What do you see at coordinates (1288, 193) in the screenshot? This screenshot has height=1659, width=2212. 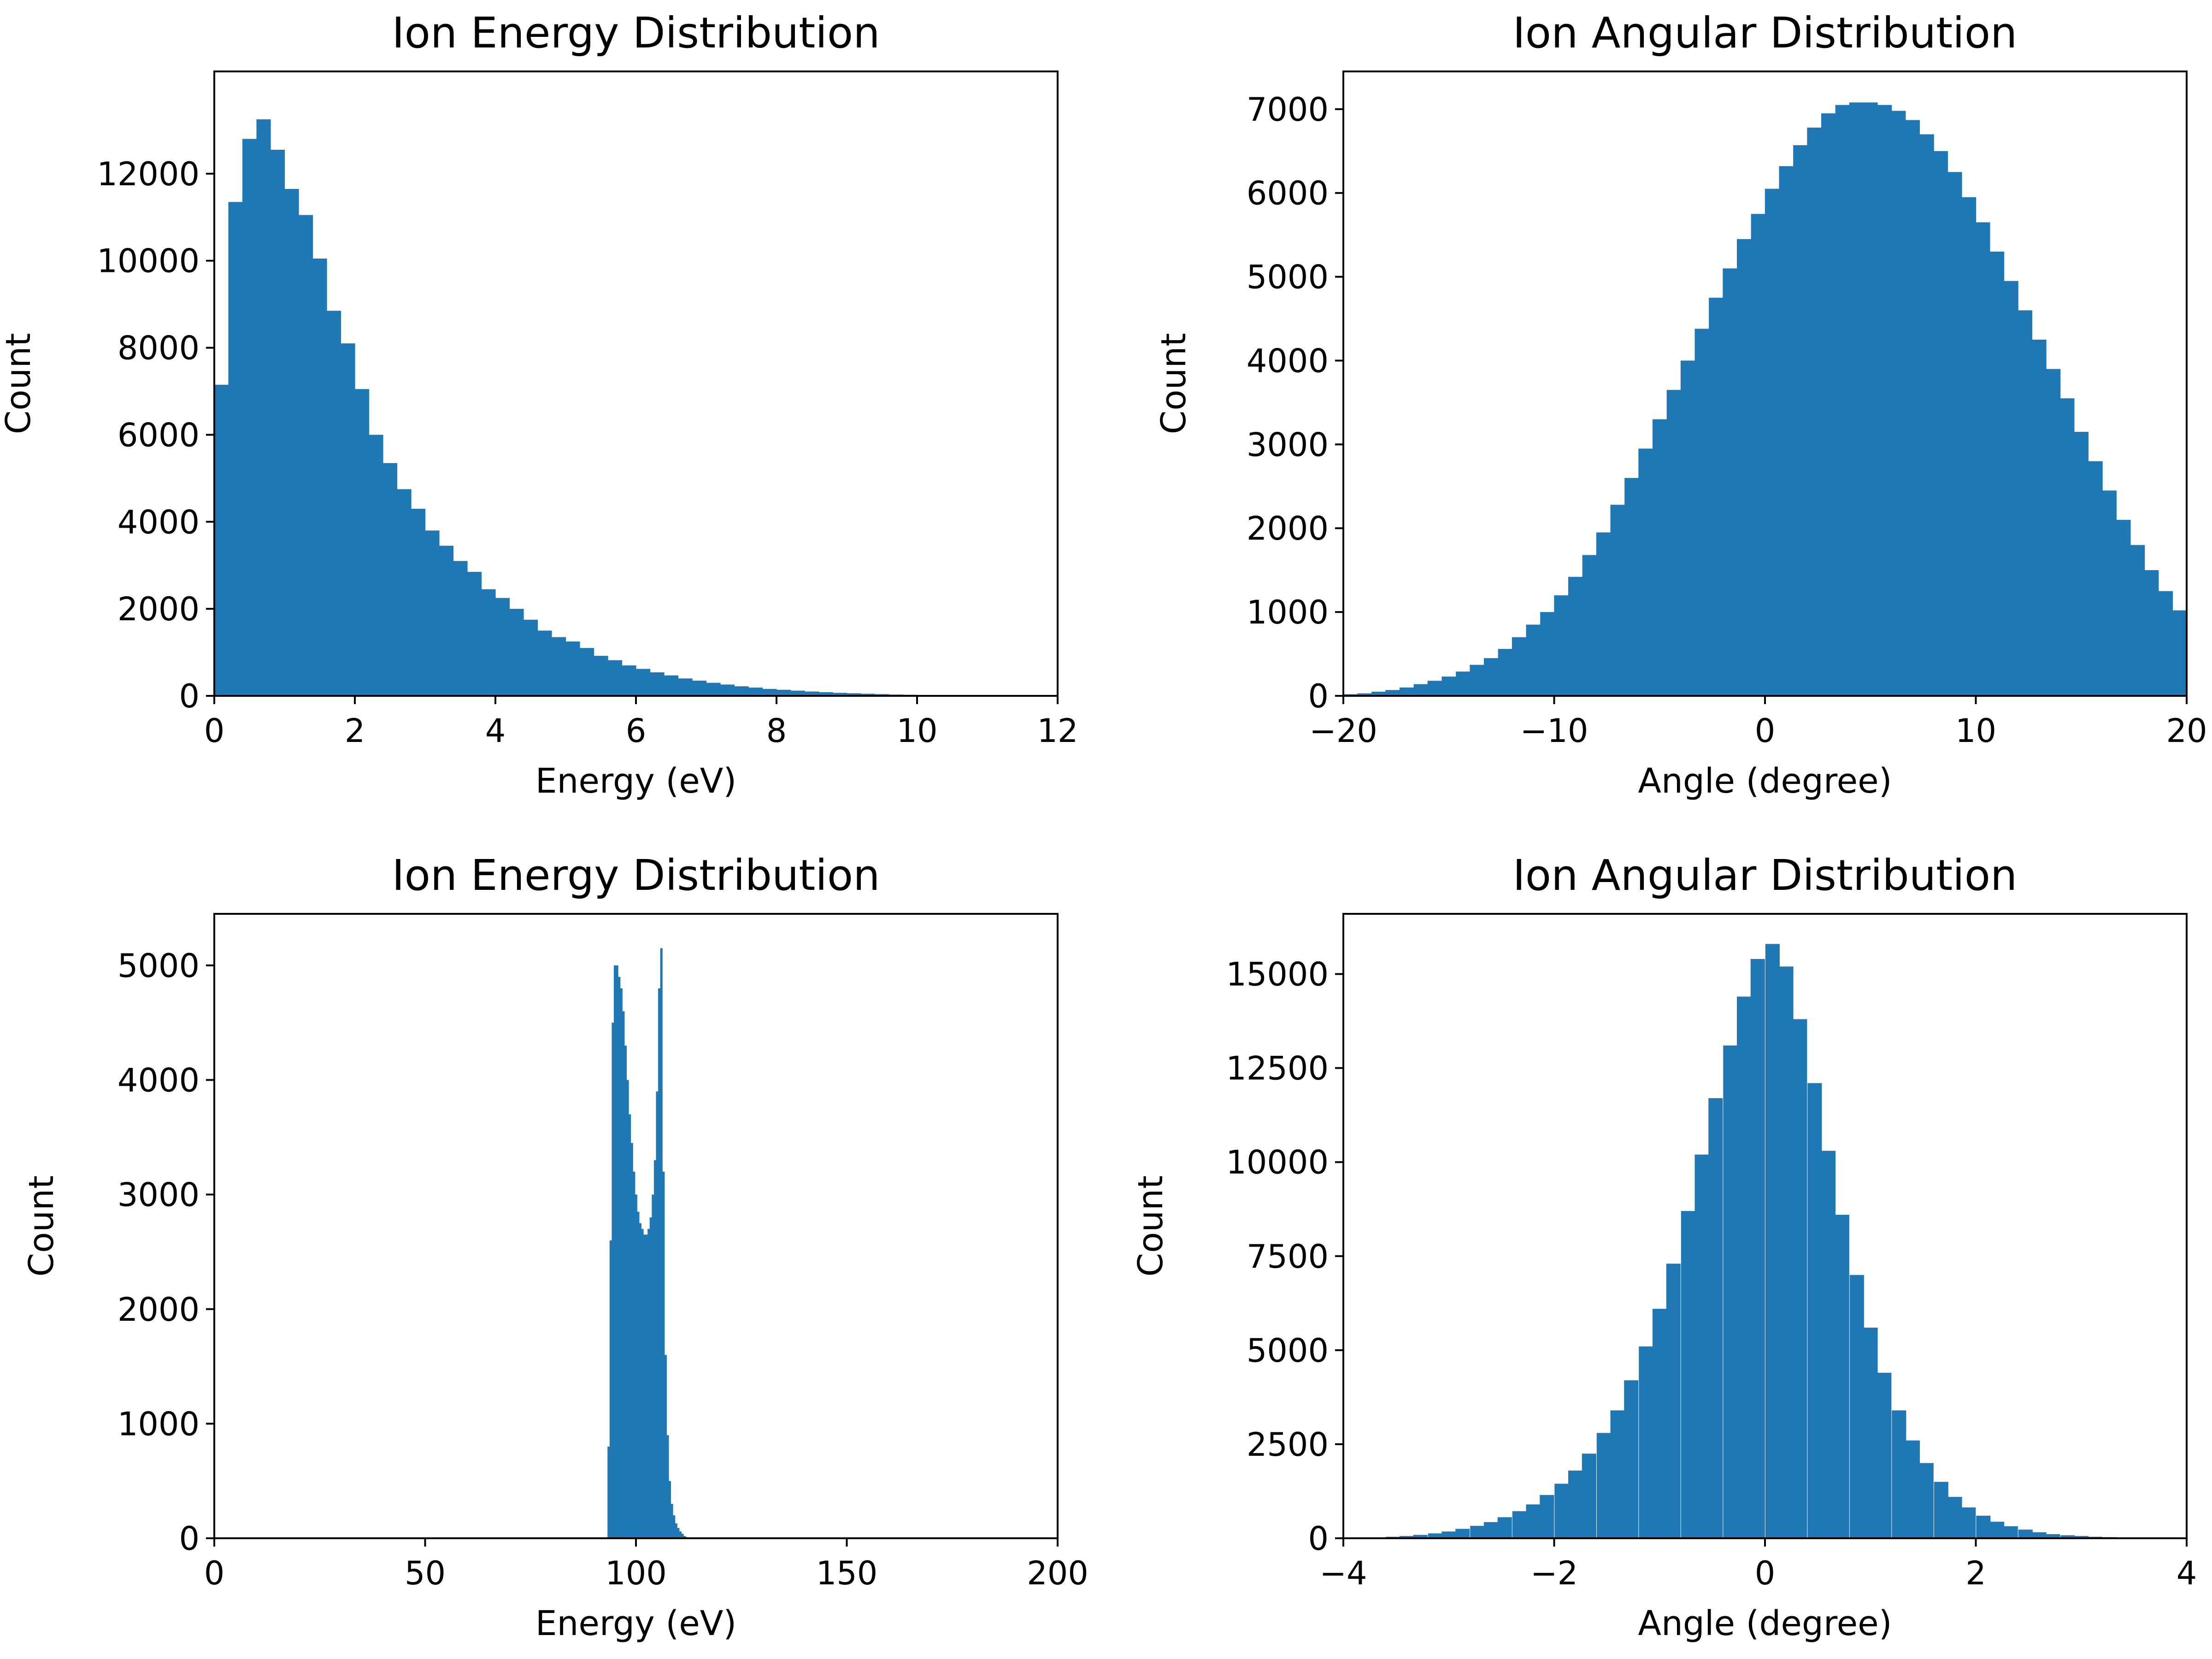 I see `y-tick-label: 6000` at bounding box center [1288, 193].